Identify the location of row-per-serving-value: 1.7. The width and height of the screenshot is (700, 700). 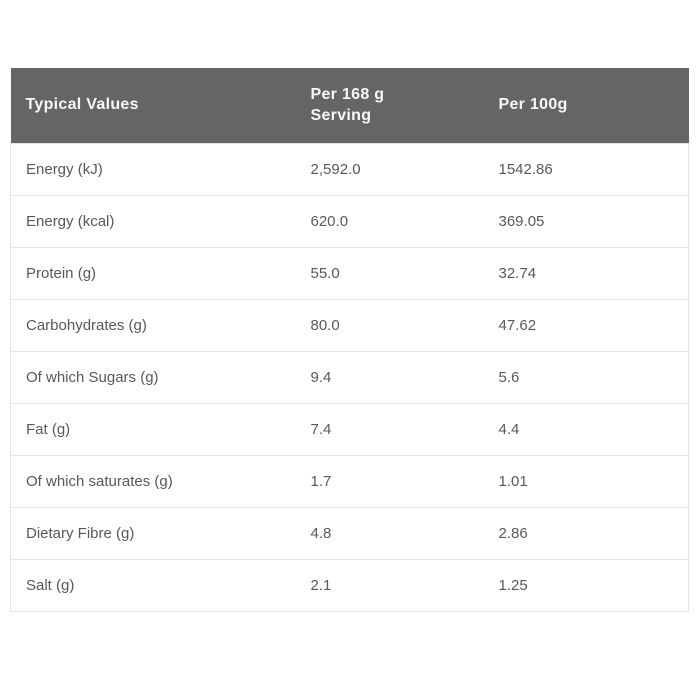
(389, 481).